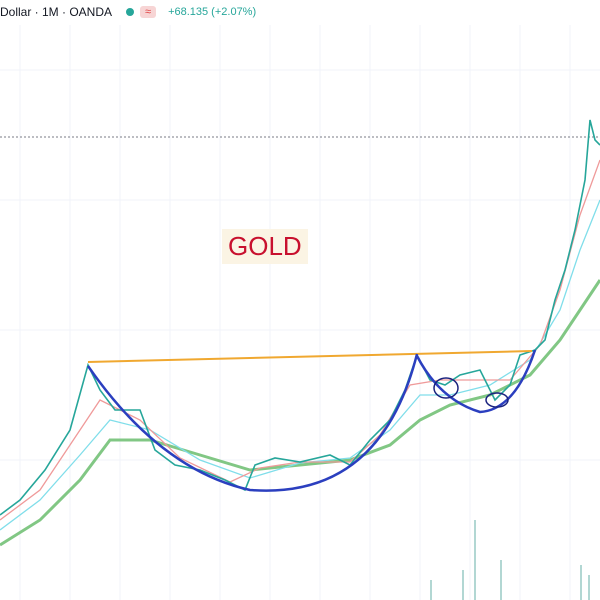 The height and width of the screenshot is (600, 600). Describe the element at coordinates (265, 246) in the screenshot. I see `annotation: GOLD` at that location.